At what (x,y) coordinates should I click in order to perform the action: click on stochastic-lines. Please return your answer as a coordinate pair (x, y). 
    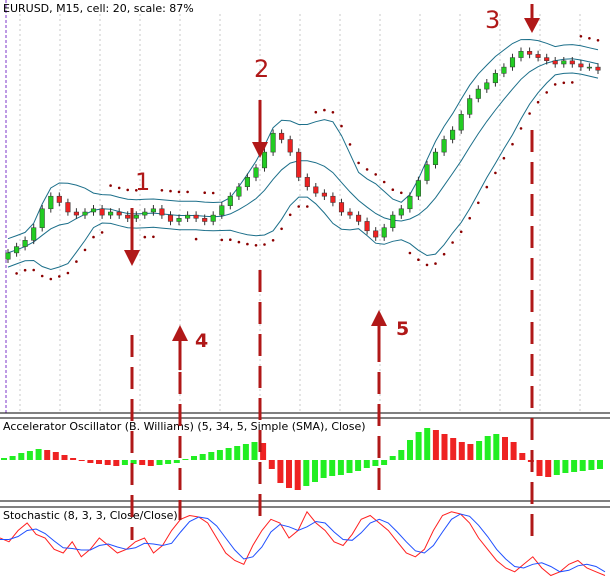
    Looking at the image, I should click on (303, 543).